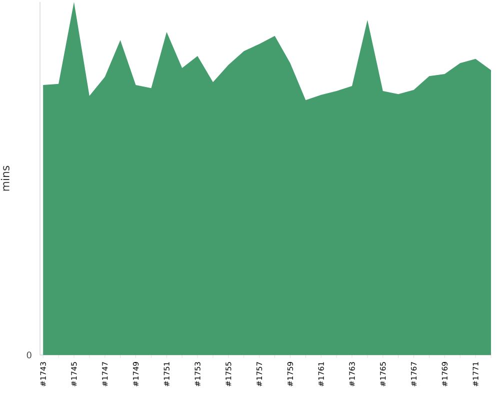 This screenshot has width=500, height=400. I want to click on y-axis-title: mins, so click(5, 178).